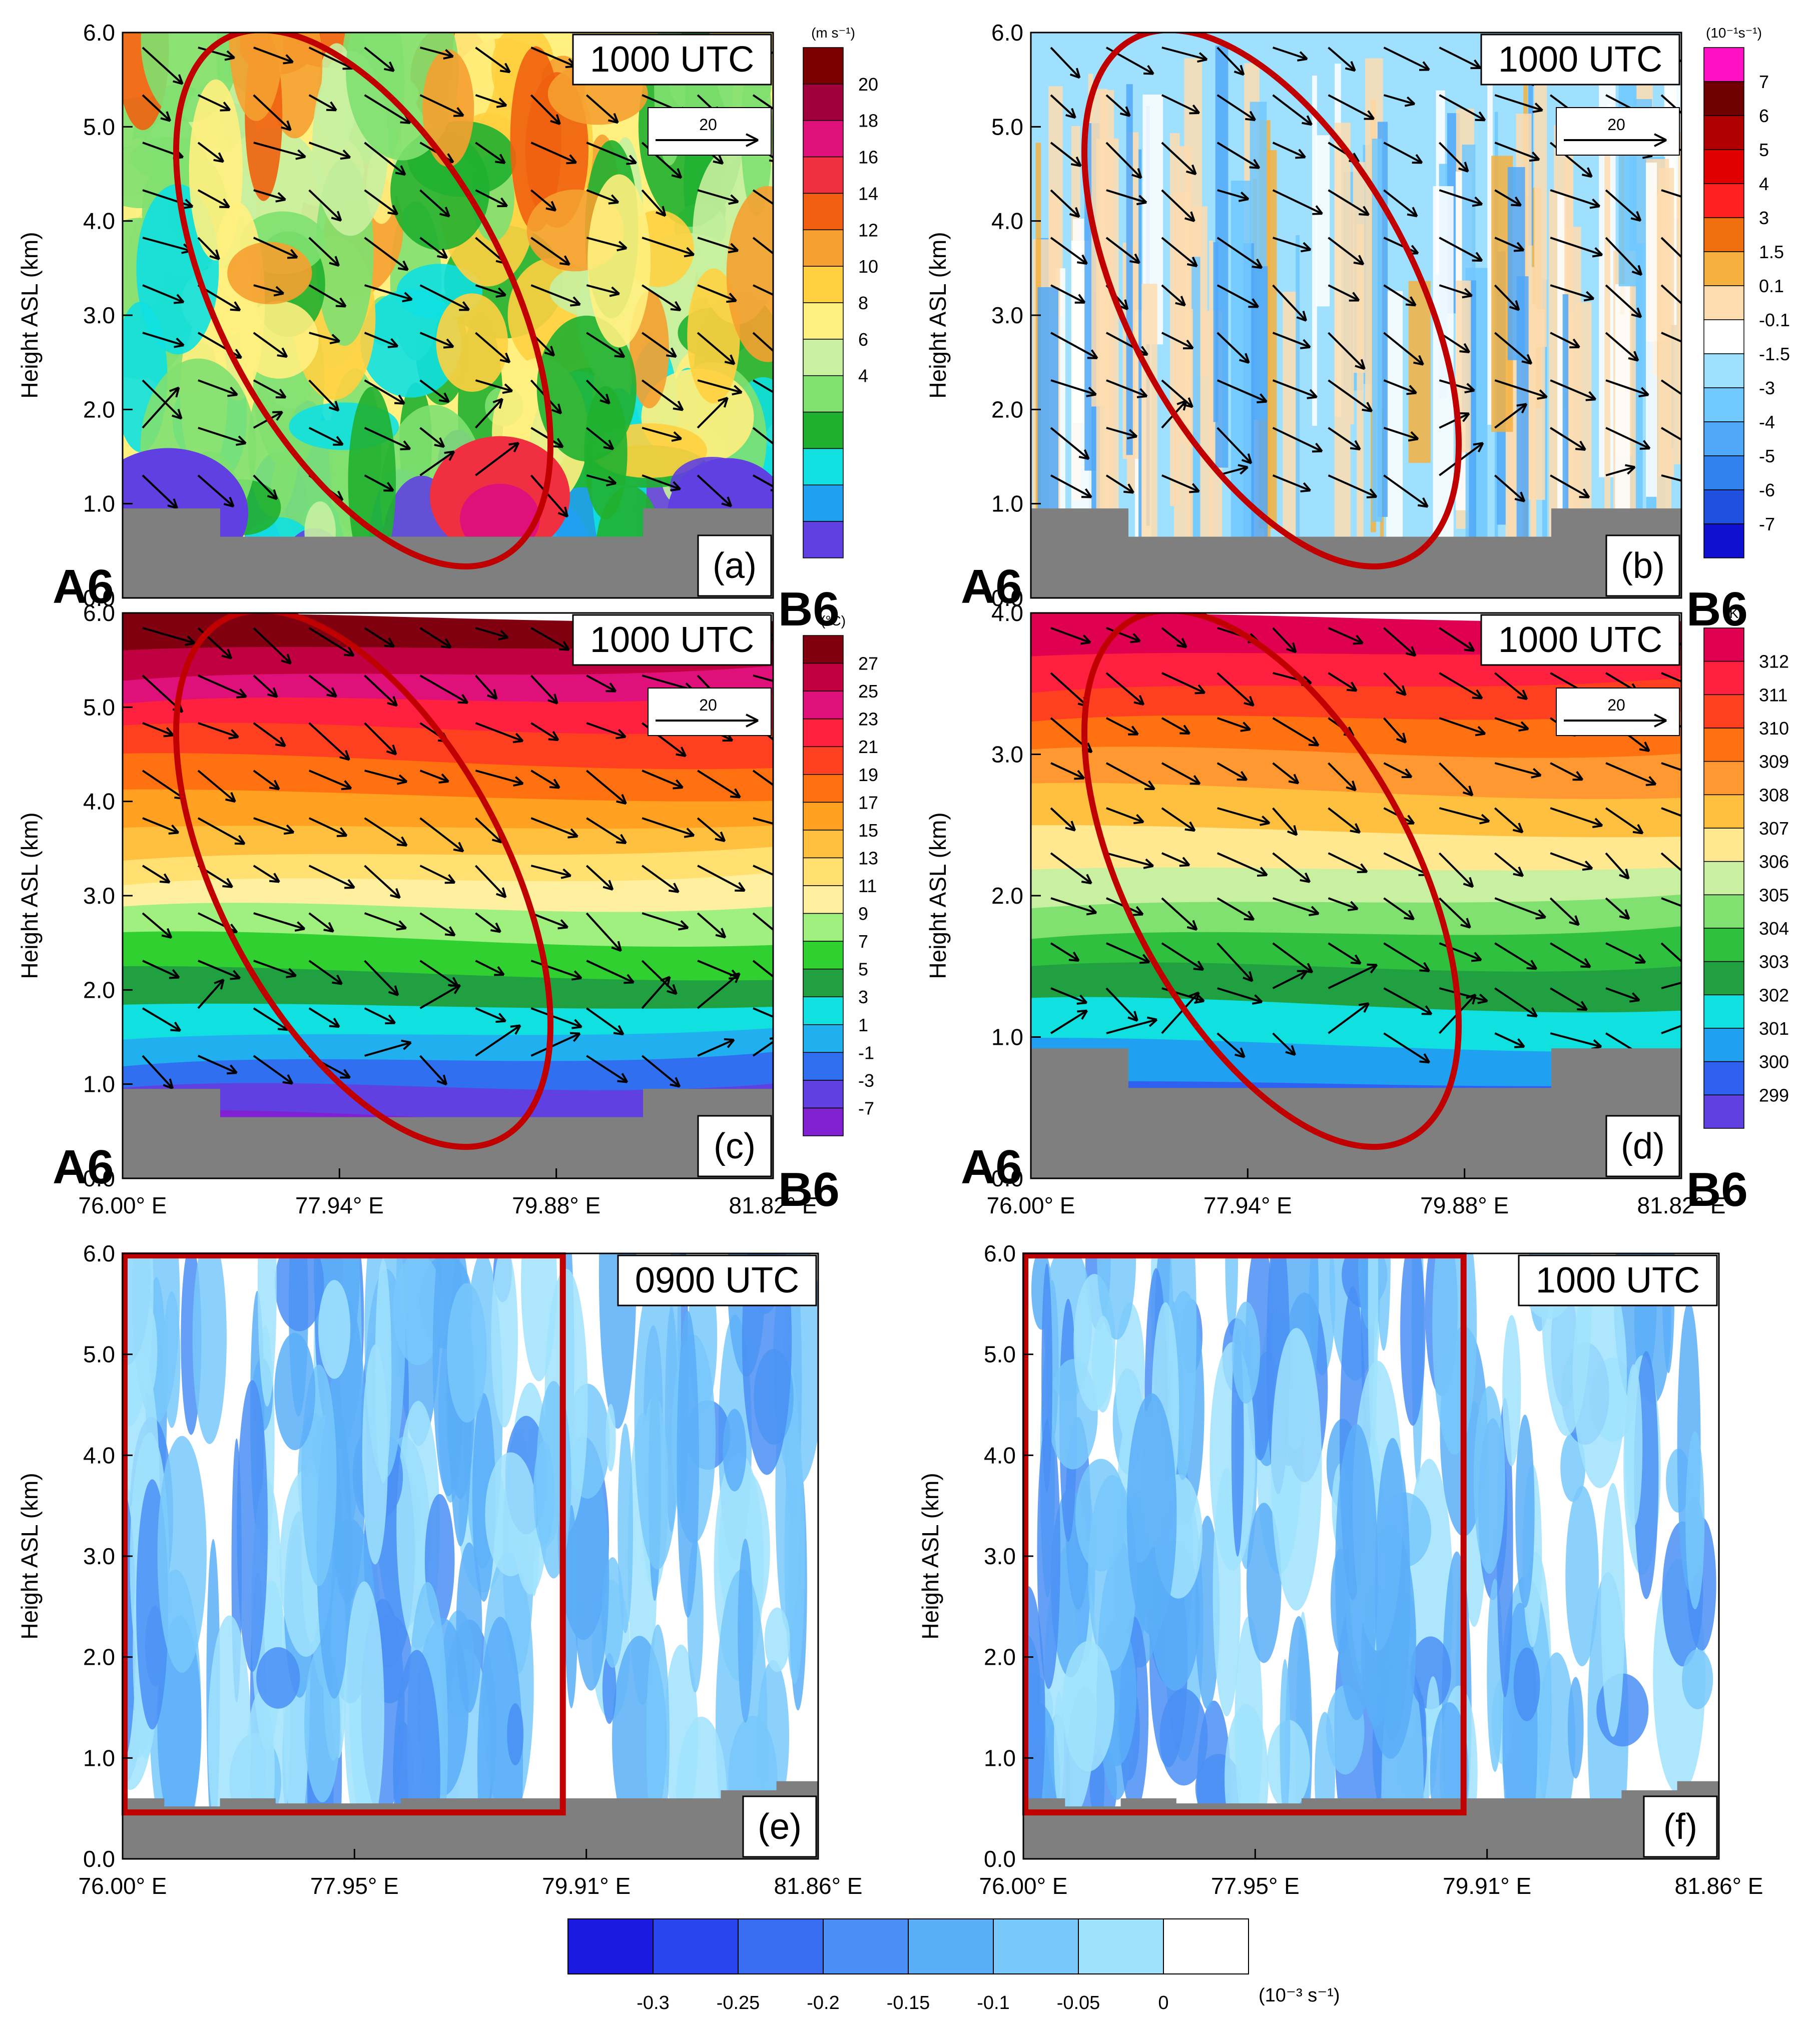 This screenshot has width=1820, height=2017. Describe the element at coordinates (1767, 388) in the screenshot. I see `colorbar-label: -3` at that location.